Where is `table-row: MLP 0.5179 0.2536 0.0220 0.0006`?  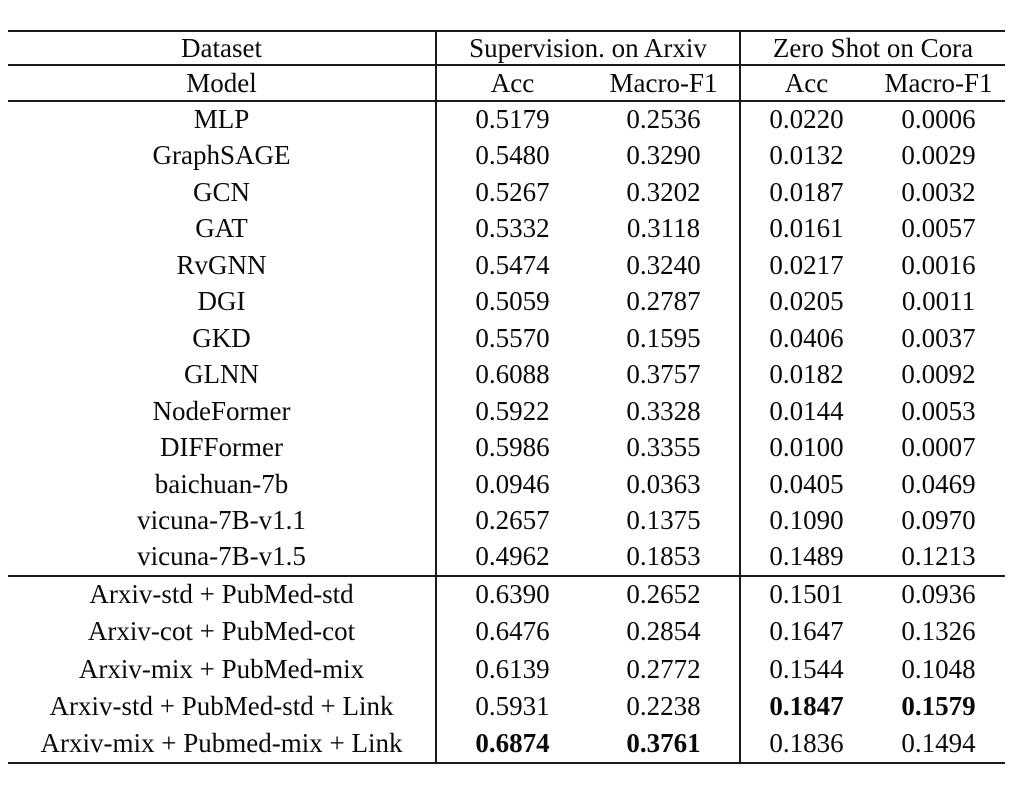
table-row: MLP 0.5179 0.2536 0.0220 0.0006 is located at coordinates (506, 119).